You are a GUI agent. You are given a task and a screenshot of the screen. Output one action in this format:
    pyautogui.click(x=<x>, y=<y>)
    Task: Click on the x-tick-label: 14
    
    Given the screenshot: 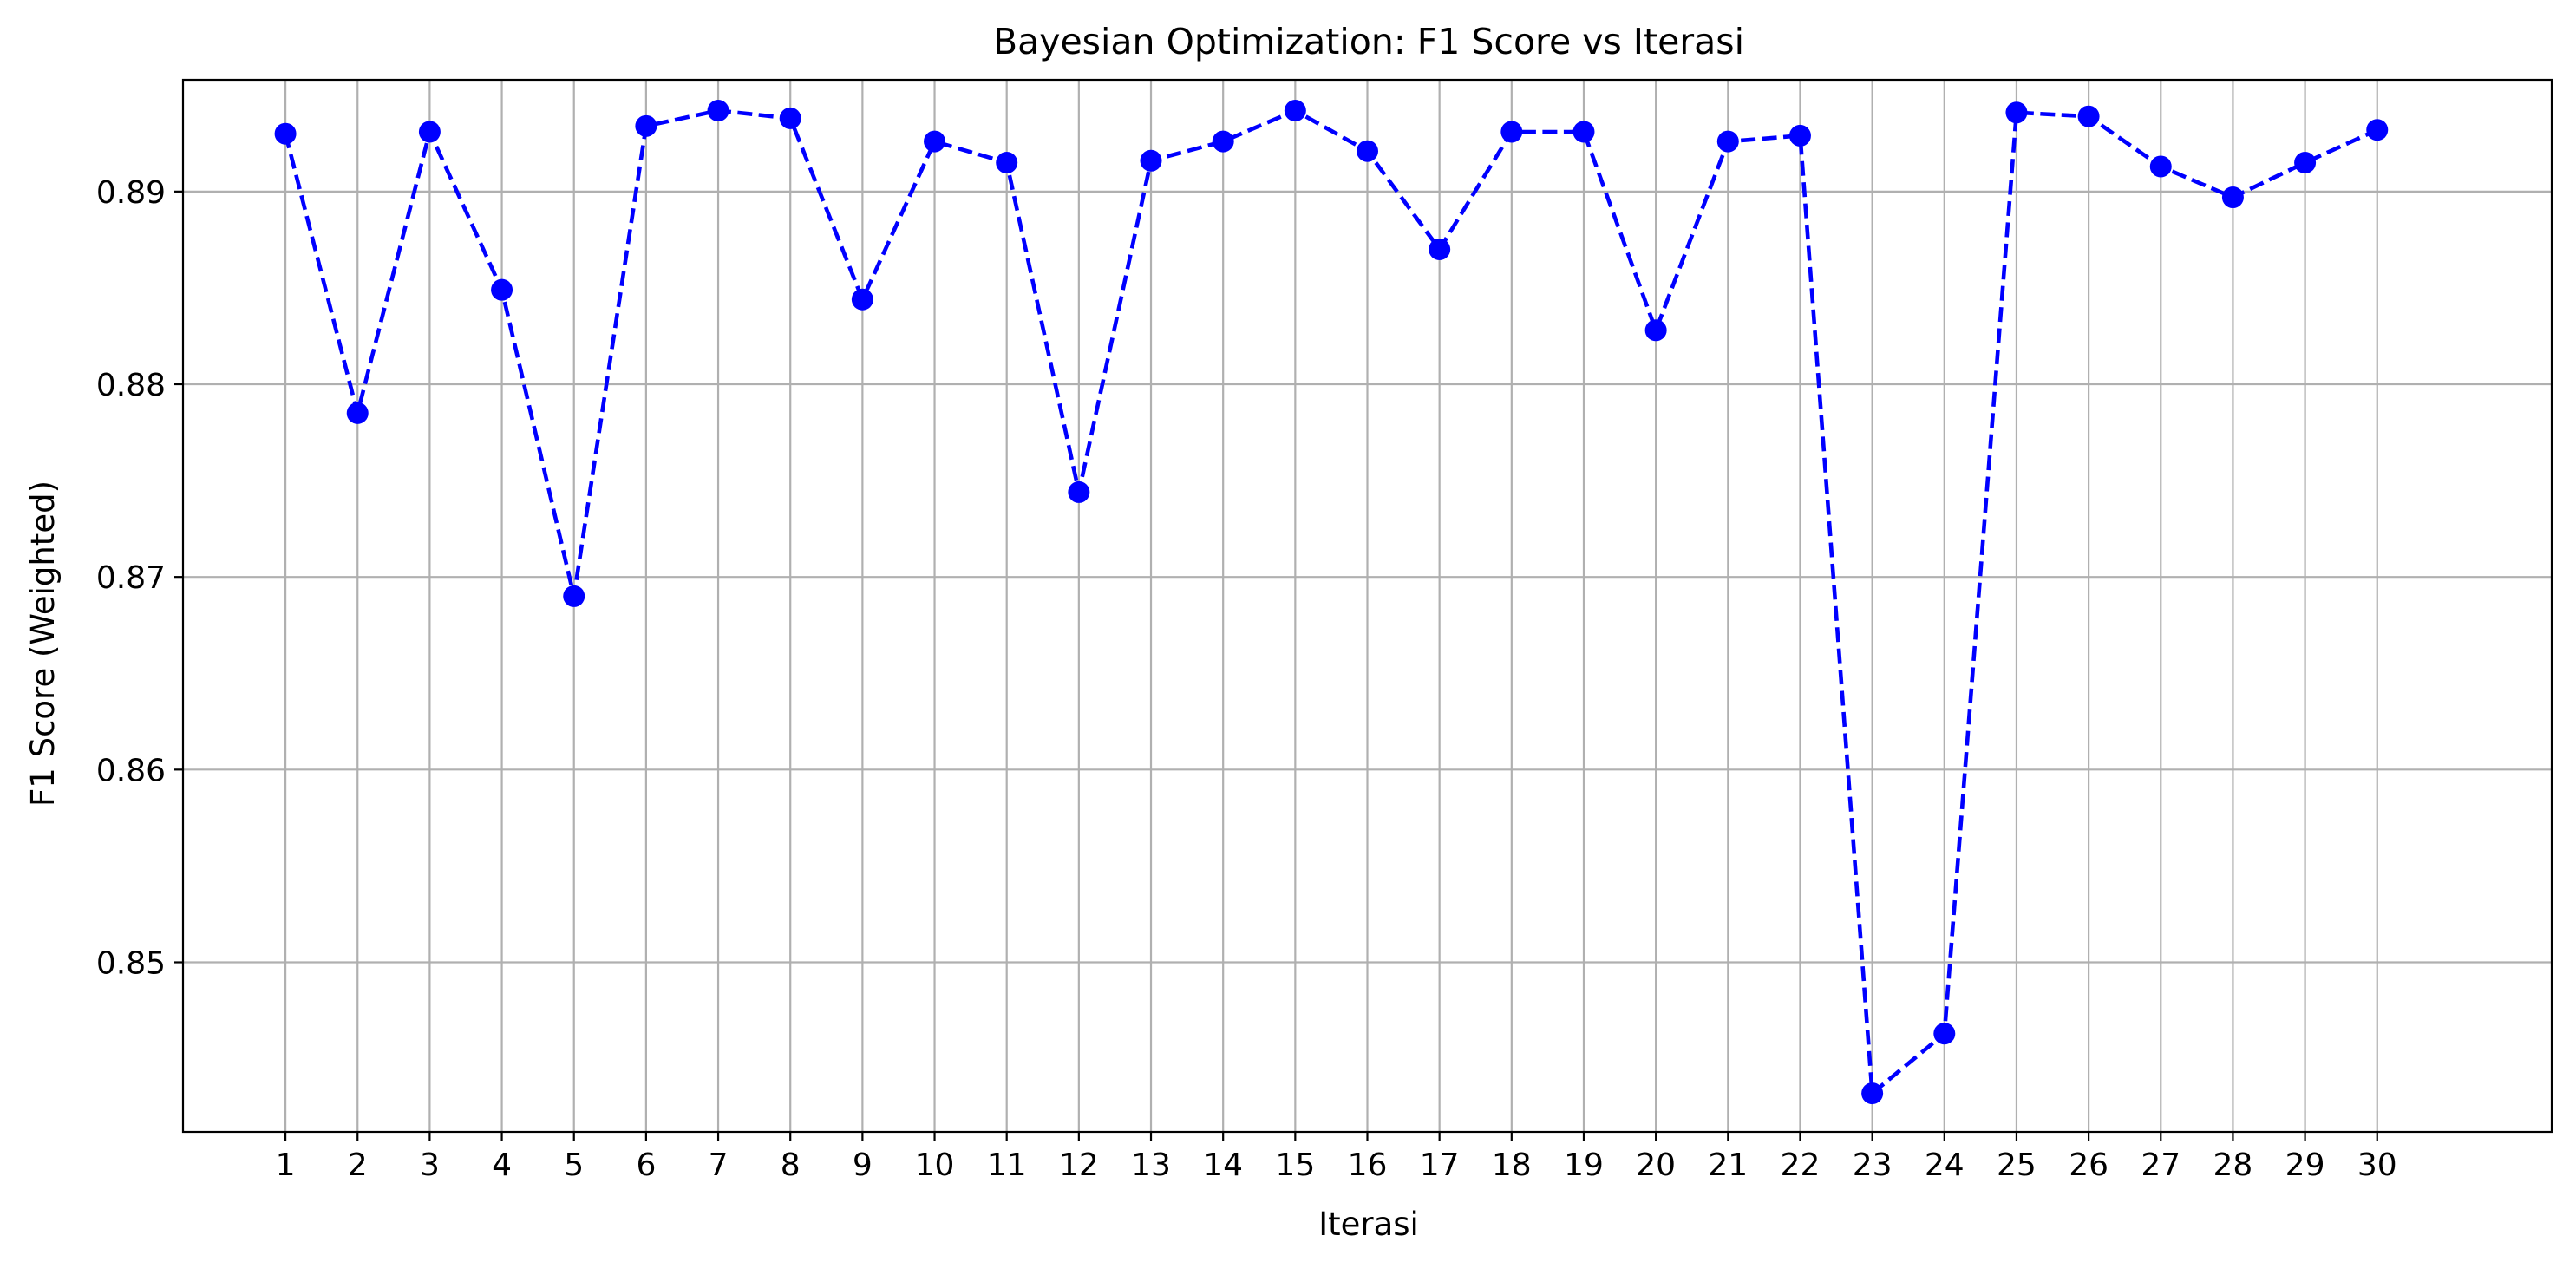 What is the action you would take?
    pyautogui.click(x=1223, y=1165)
    